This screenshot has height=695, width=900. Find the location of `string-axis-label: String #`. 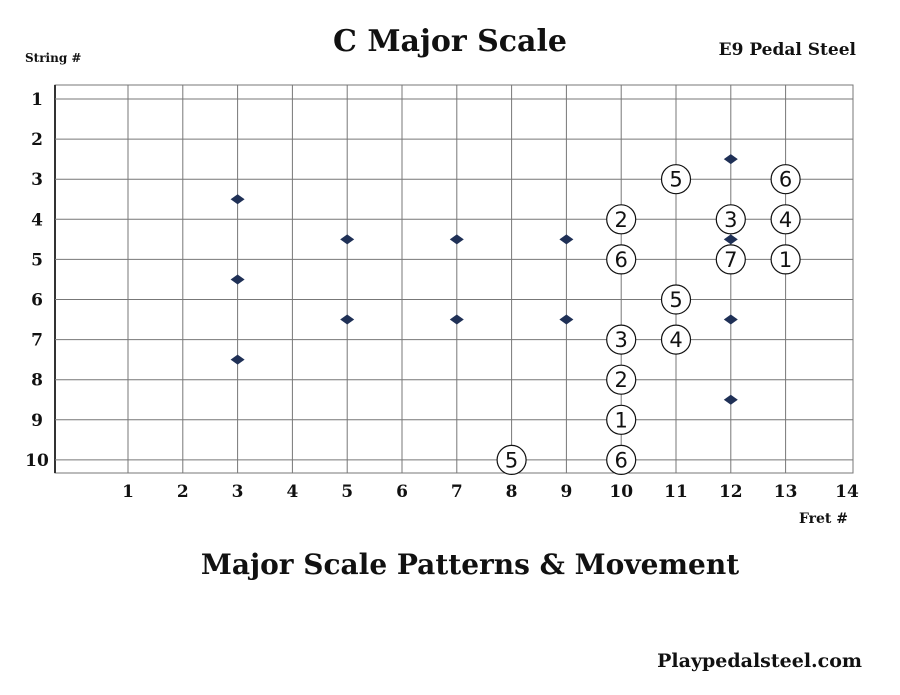

string-axis-label: String # is located at coordinates (53, 58).